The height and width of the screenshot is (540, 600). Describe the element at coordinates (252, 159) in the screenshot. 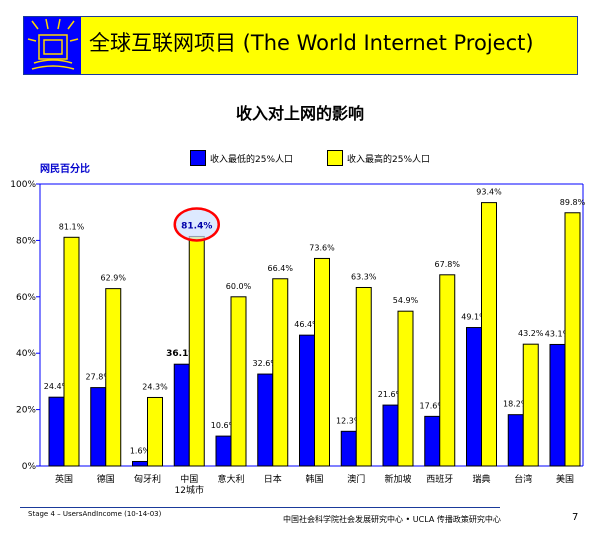

I see `legend-label-low: 收入最低的25%人口` at that location.